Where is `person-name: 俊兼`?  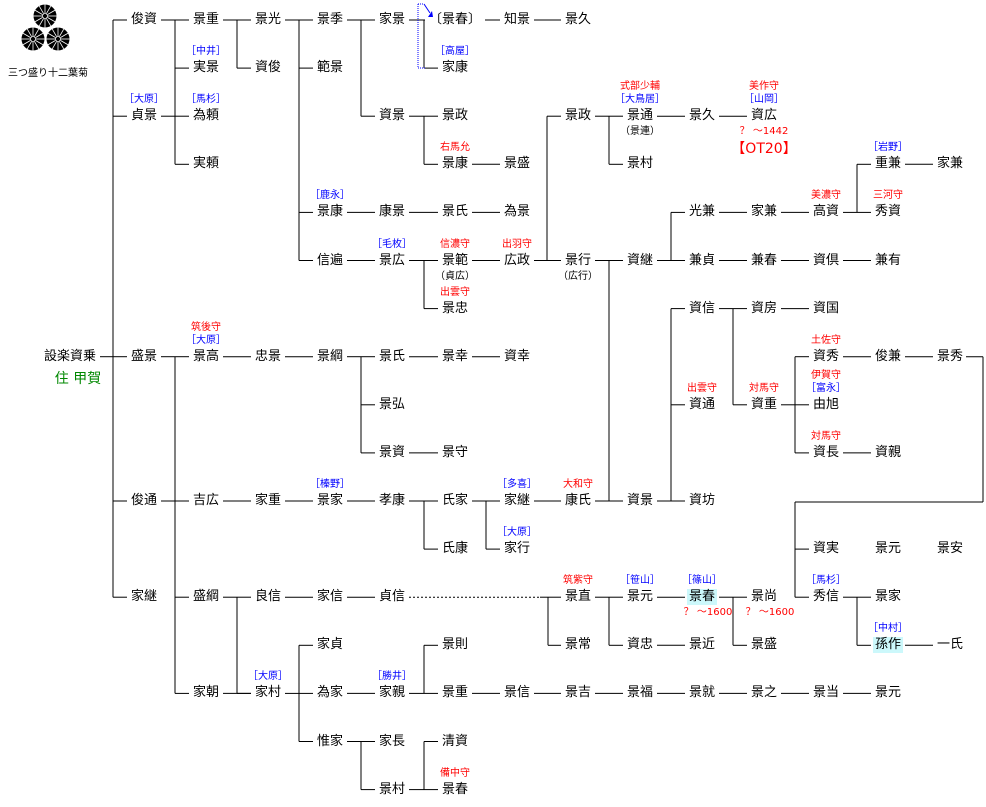 person-name: 俊兼 is located at coordinates (888, 356).